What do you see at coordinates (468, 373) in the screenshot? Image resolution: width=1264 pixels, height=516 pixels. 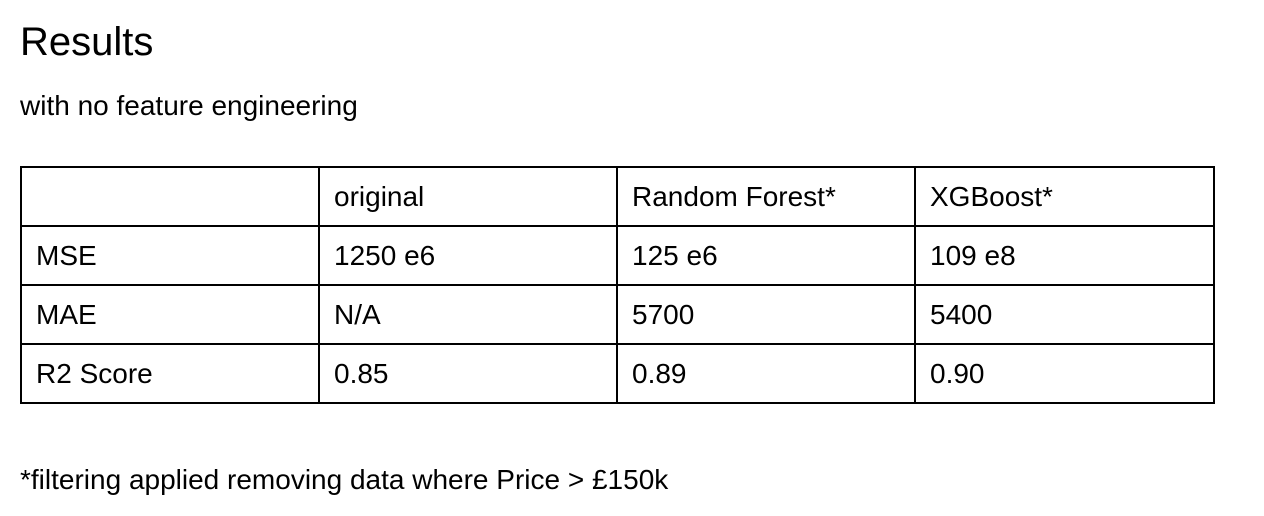 I see `table-cell: 0.85` at bounding box center [468, 373].